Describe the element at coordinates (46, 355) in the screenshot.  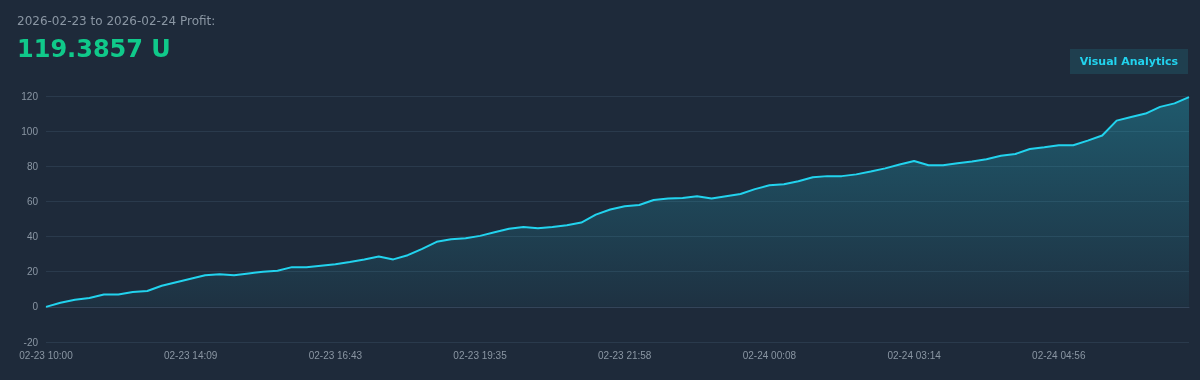
I see `x-tick-label: 02-23 10:00` at that location.